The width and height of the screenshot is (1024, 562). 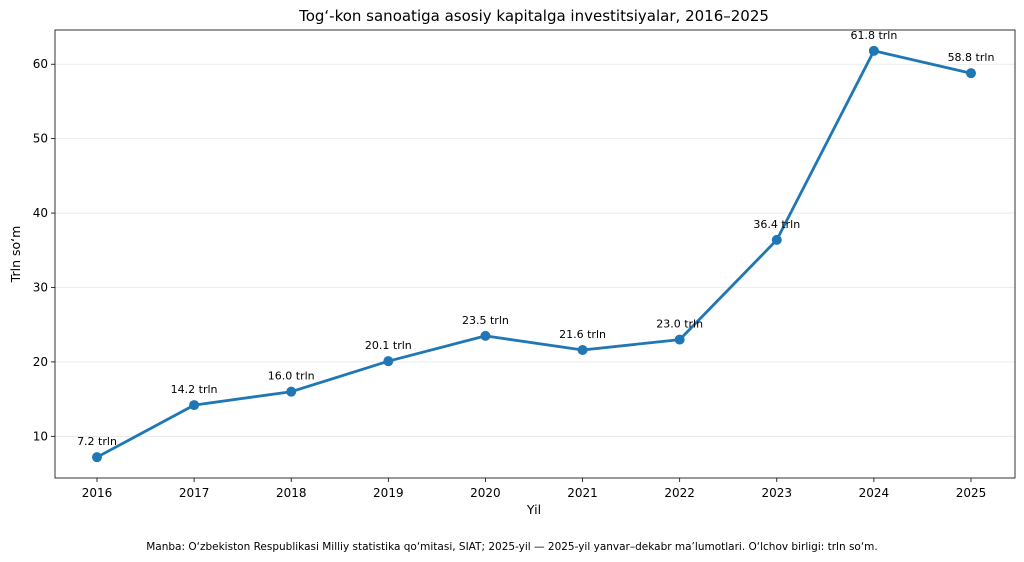 What do you see at coordinates (40, 436) in the screenshot?
I see `y-tick-label: 10` at bounding box center [40, 436].